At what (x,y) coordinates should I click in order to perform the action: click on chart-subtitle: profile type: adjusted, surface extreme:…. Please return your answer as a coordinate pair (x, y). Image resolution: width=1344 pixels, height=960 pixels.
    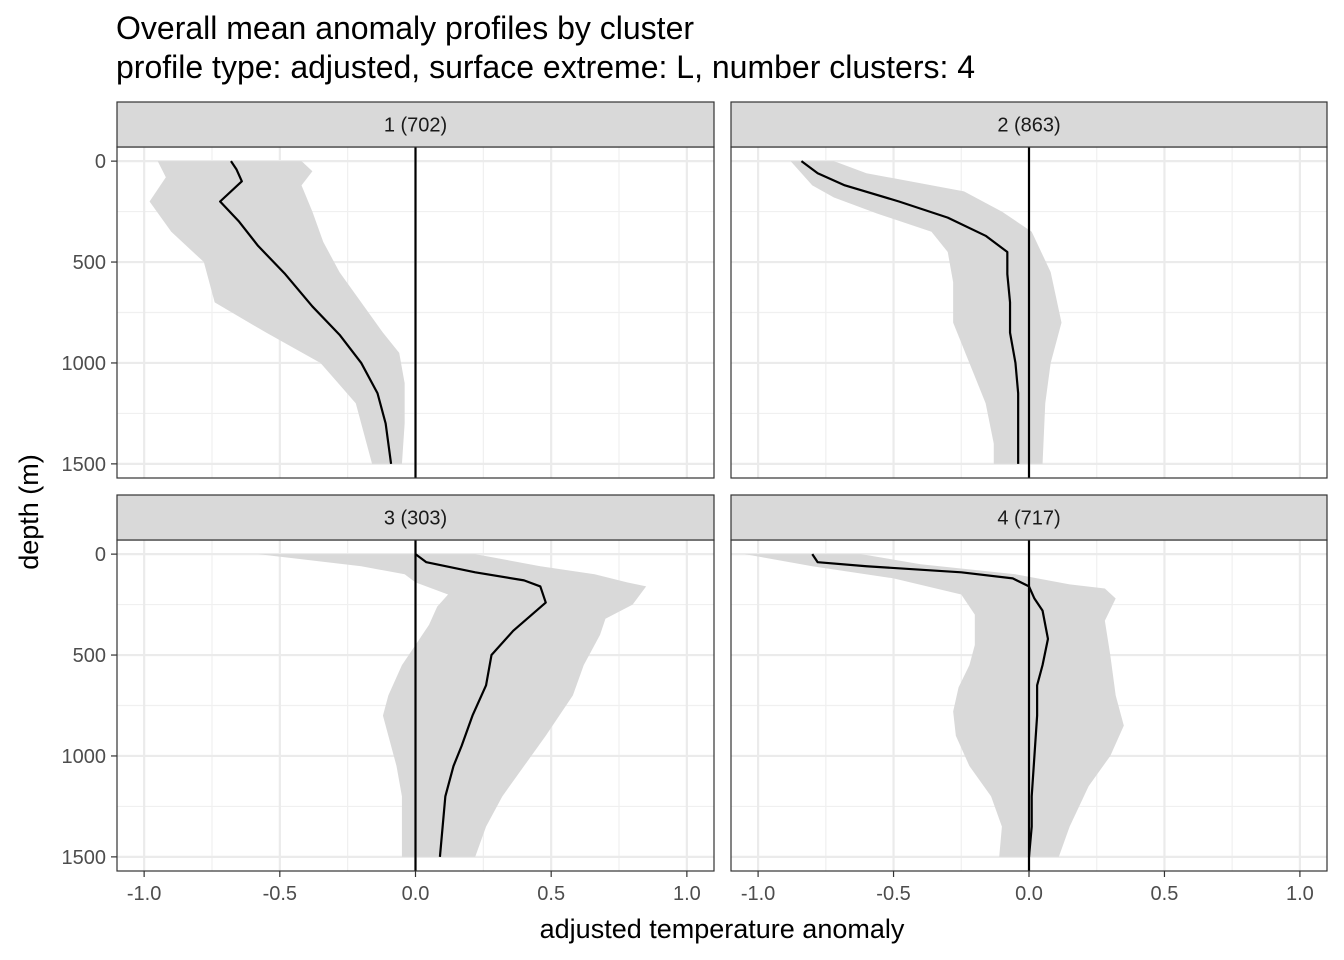
    Looking at the image, I should click on (546, 67).